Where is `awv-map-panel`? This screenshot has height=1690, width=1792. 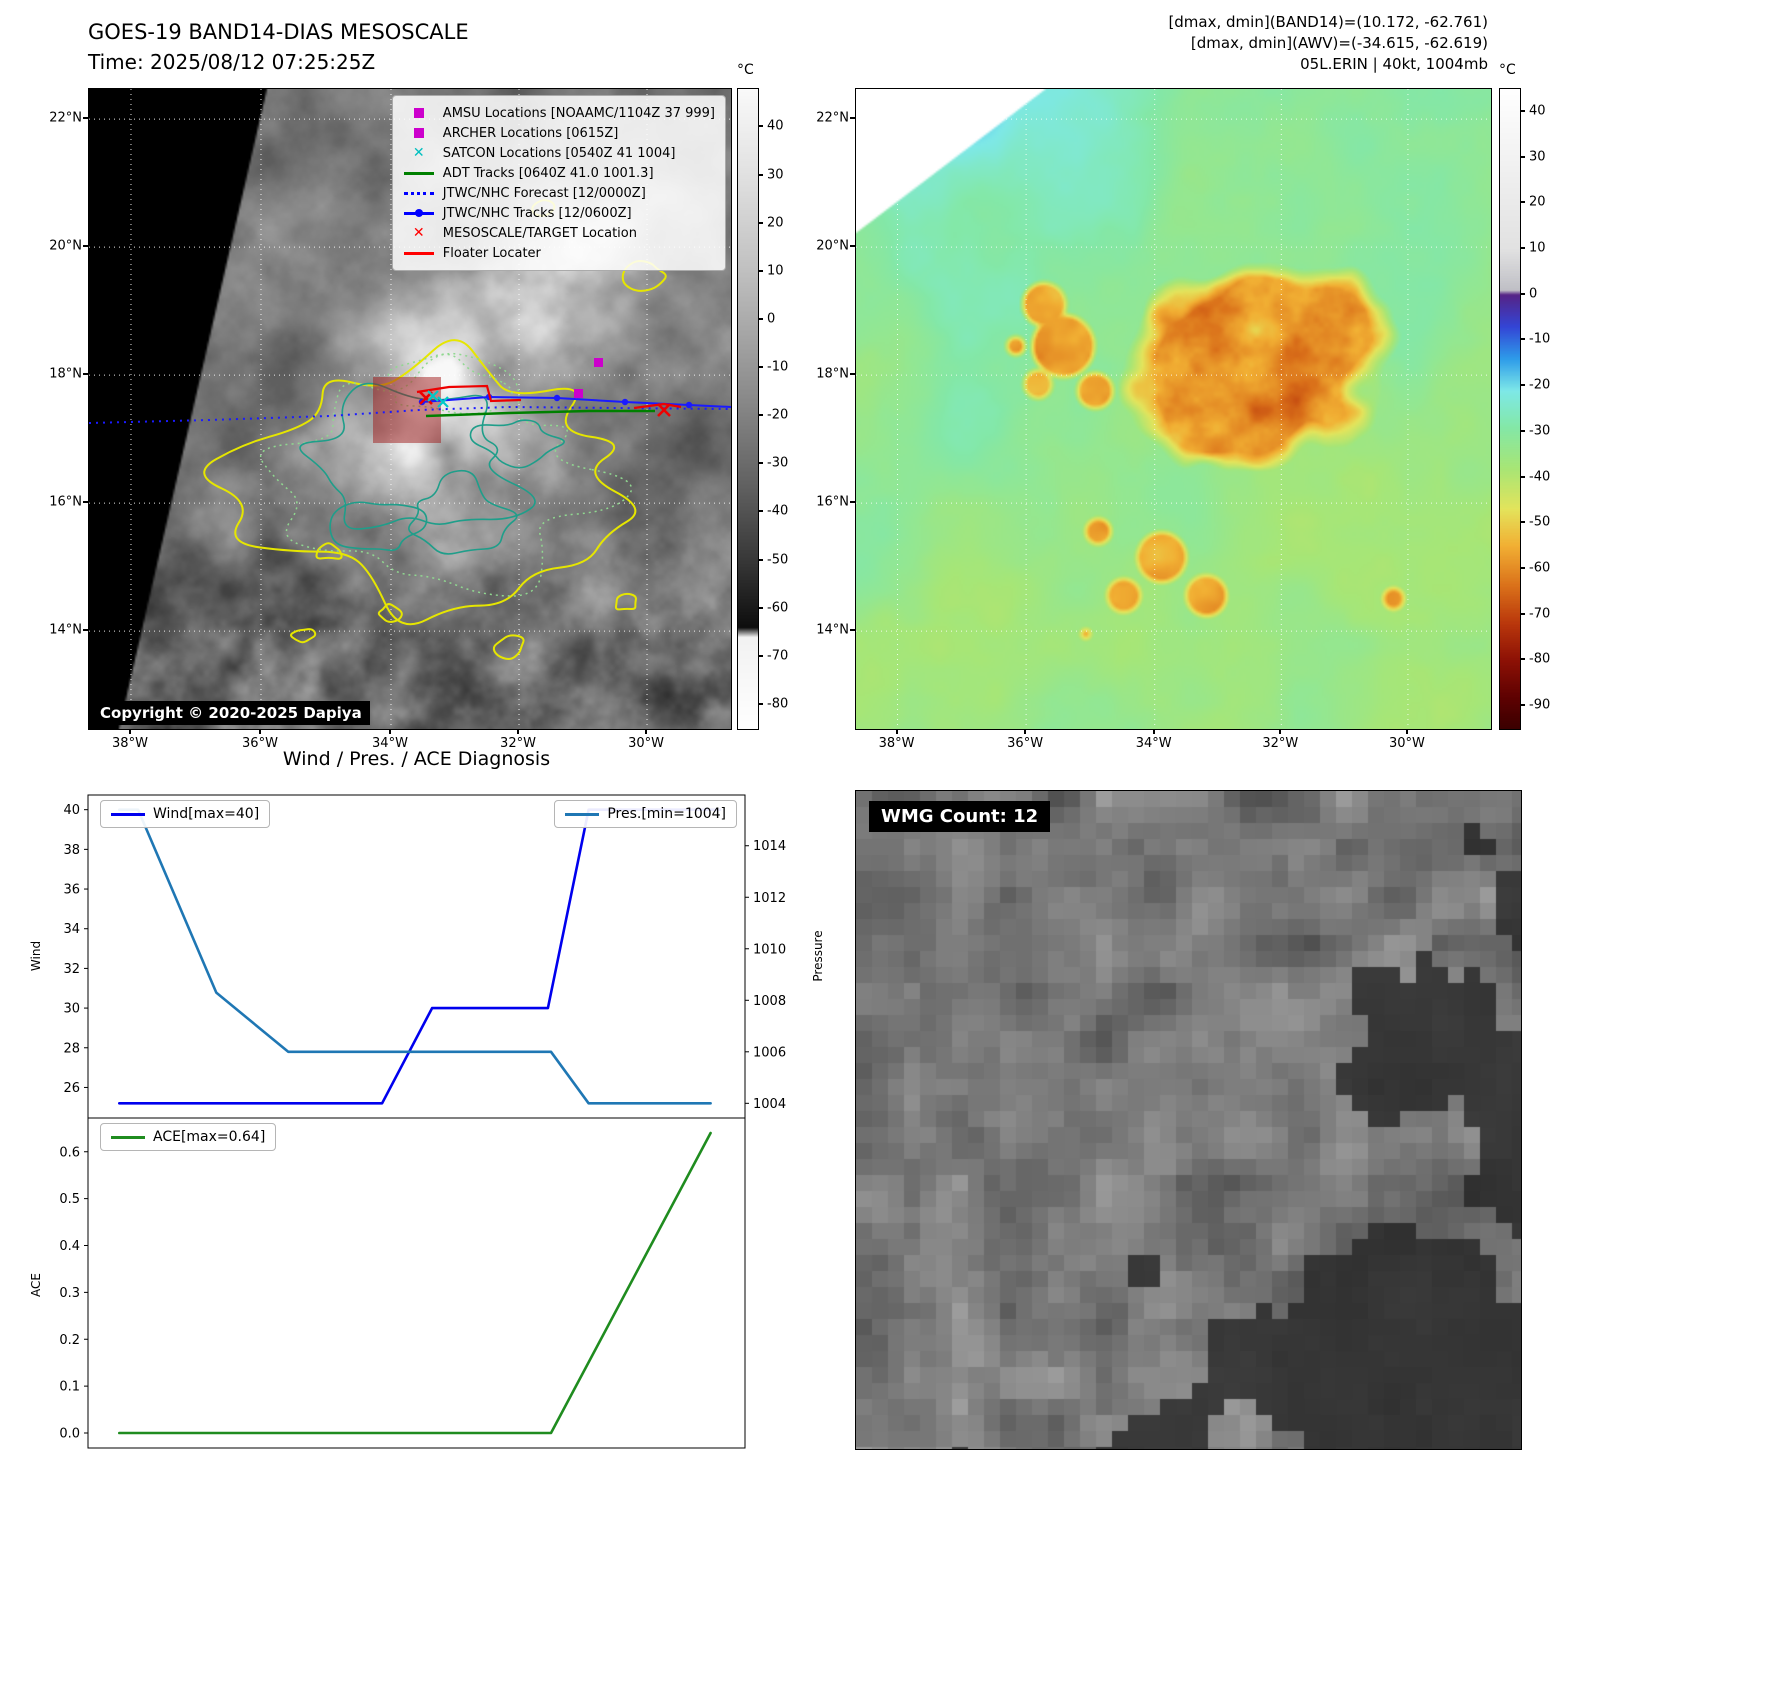 awv-map-panel is located at coordinates (1173, 409).